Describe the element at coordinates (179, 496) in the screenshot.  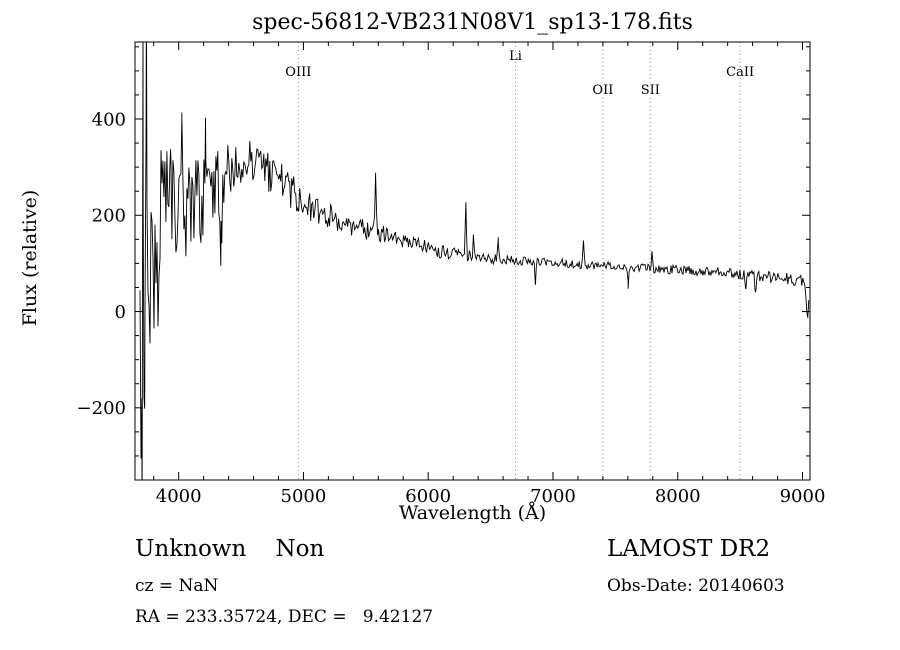
I see `x-tick-label: 4000` at that location.